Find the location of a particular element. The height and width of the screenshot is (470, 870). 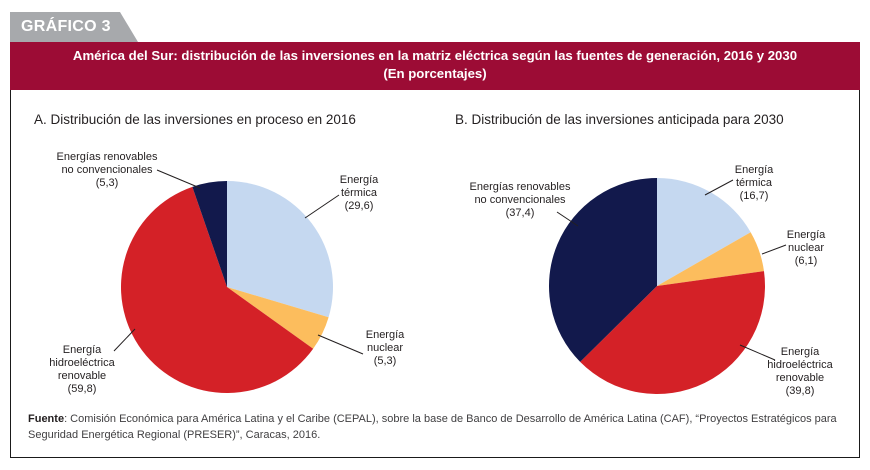

slice-label-line: (6,1) is located at coordinates (806, 261).